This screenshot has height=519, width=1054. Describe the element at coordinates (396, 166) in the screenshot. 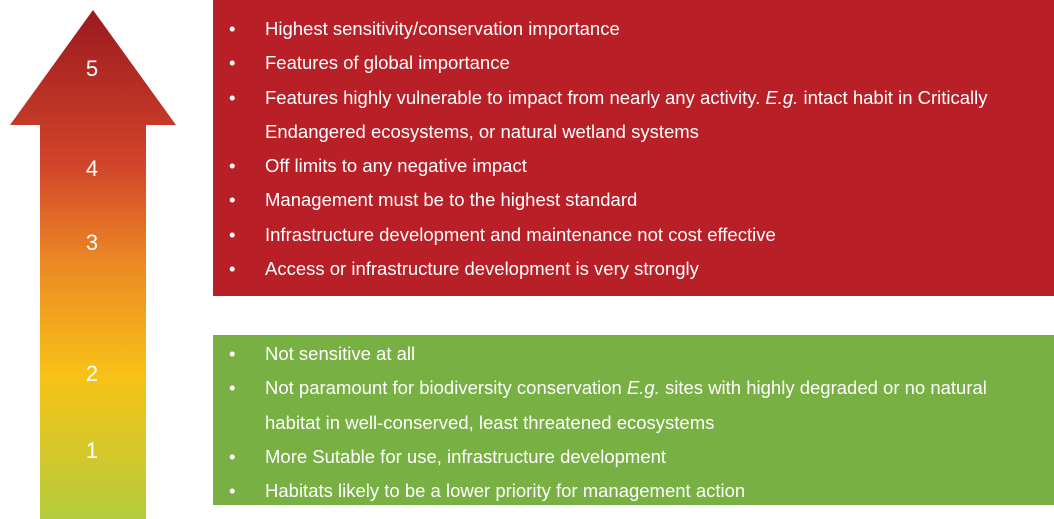

I see `text-run: Off limits to any negative impact` at that location.